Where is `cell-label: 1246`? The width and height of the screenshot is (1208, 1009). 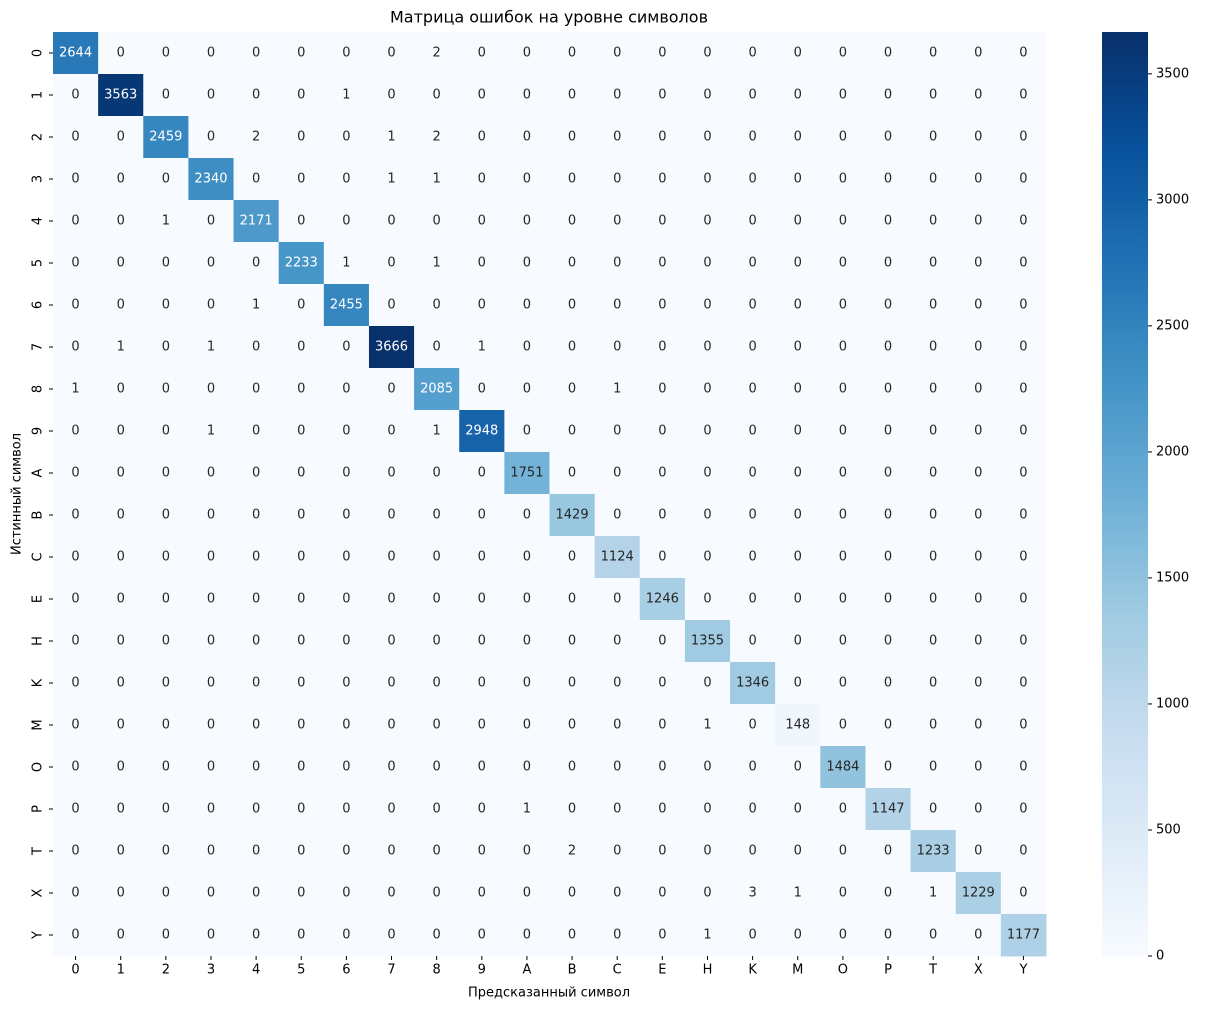 cell-label: 1246 is located at coordinates (662, 599).